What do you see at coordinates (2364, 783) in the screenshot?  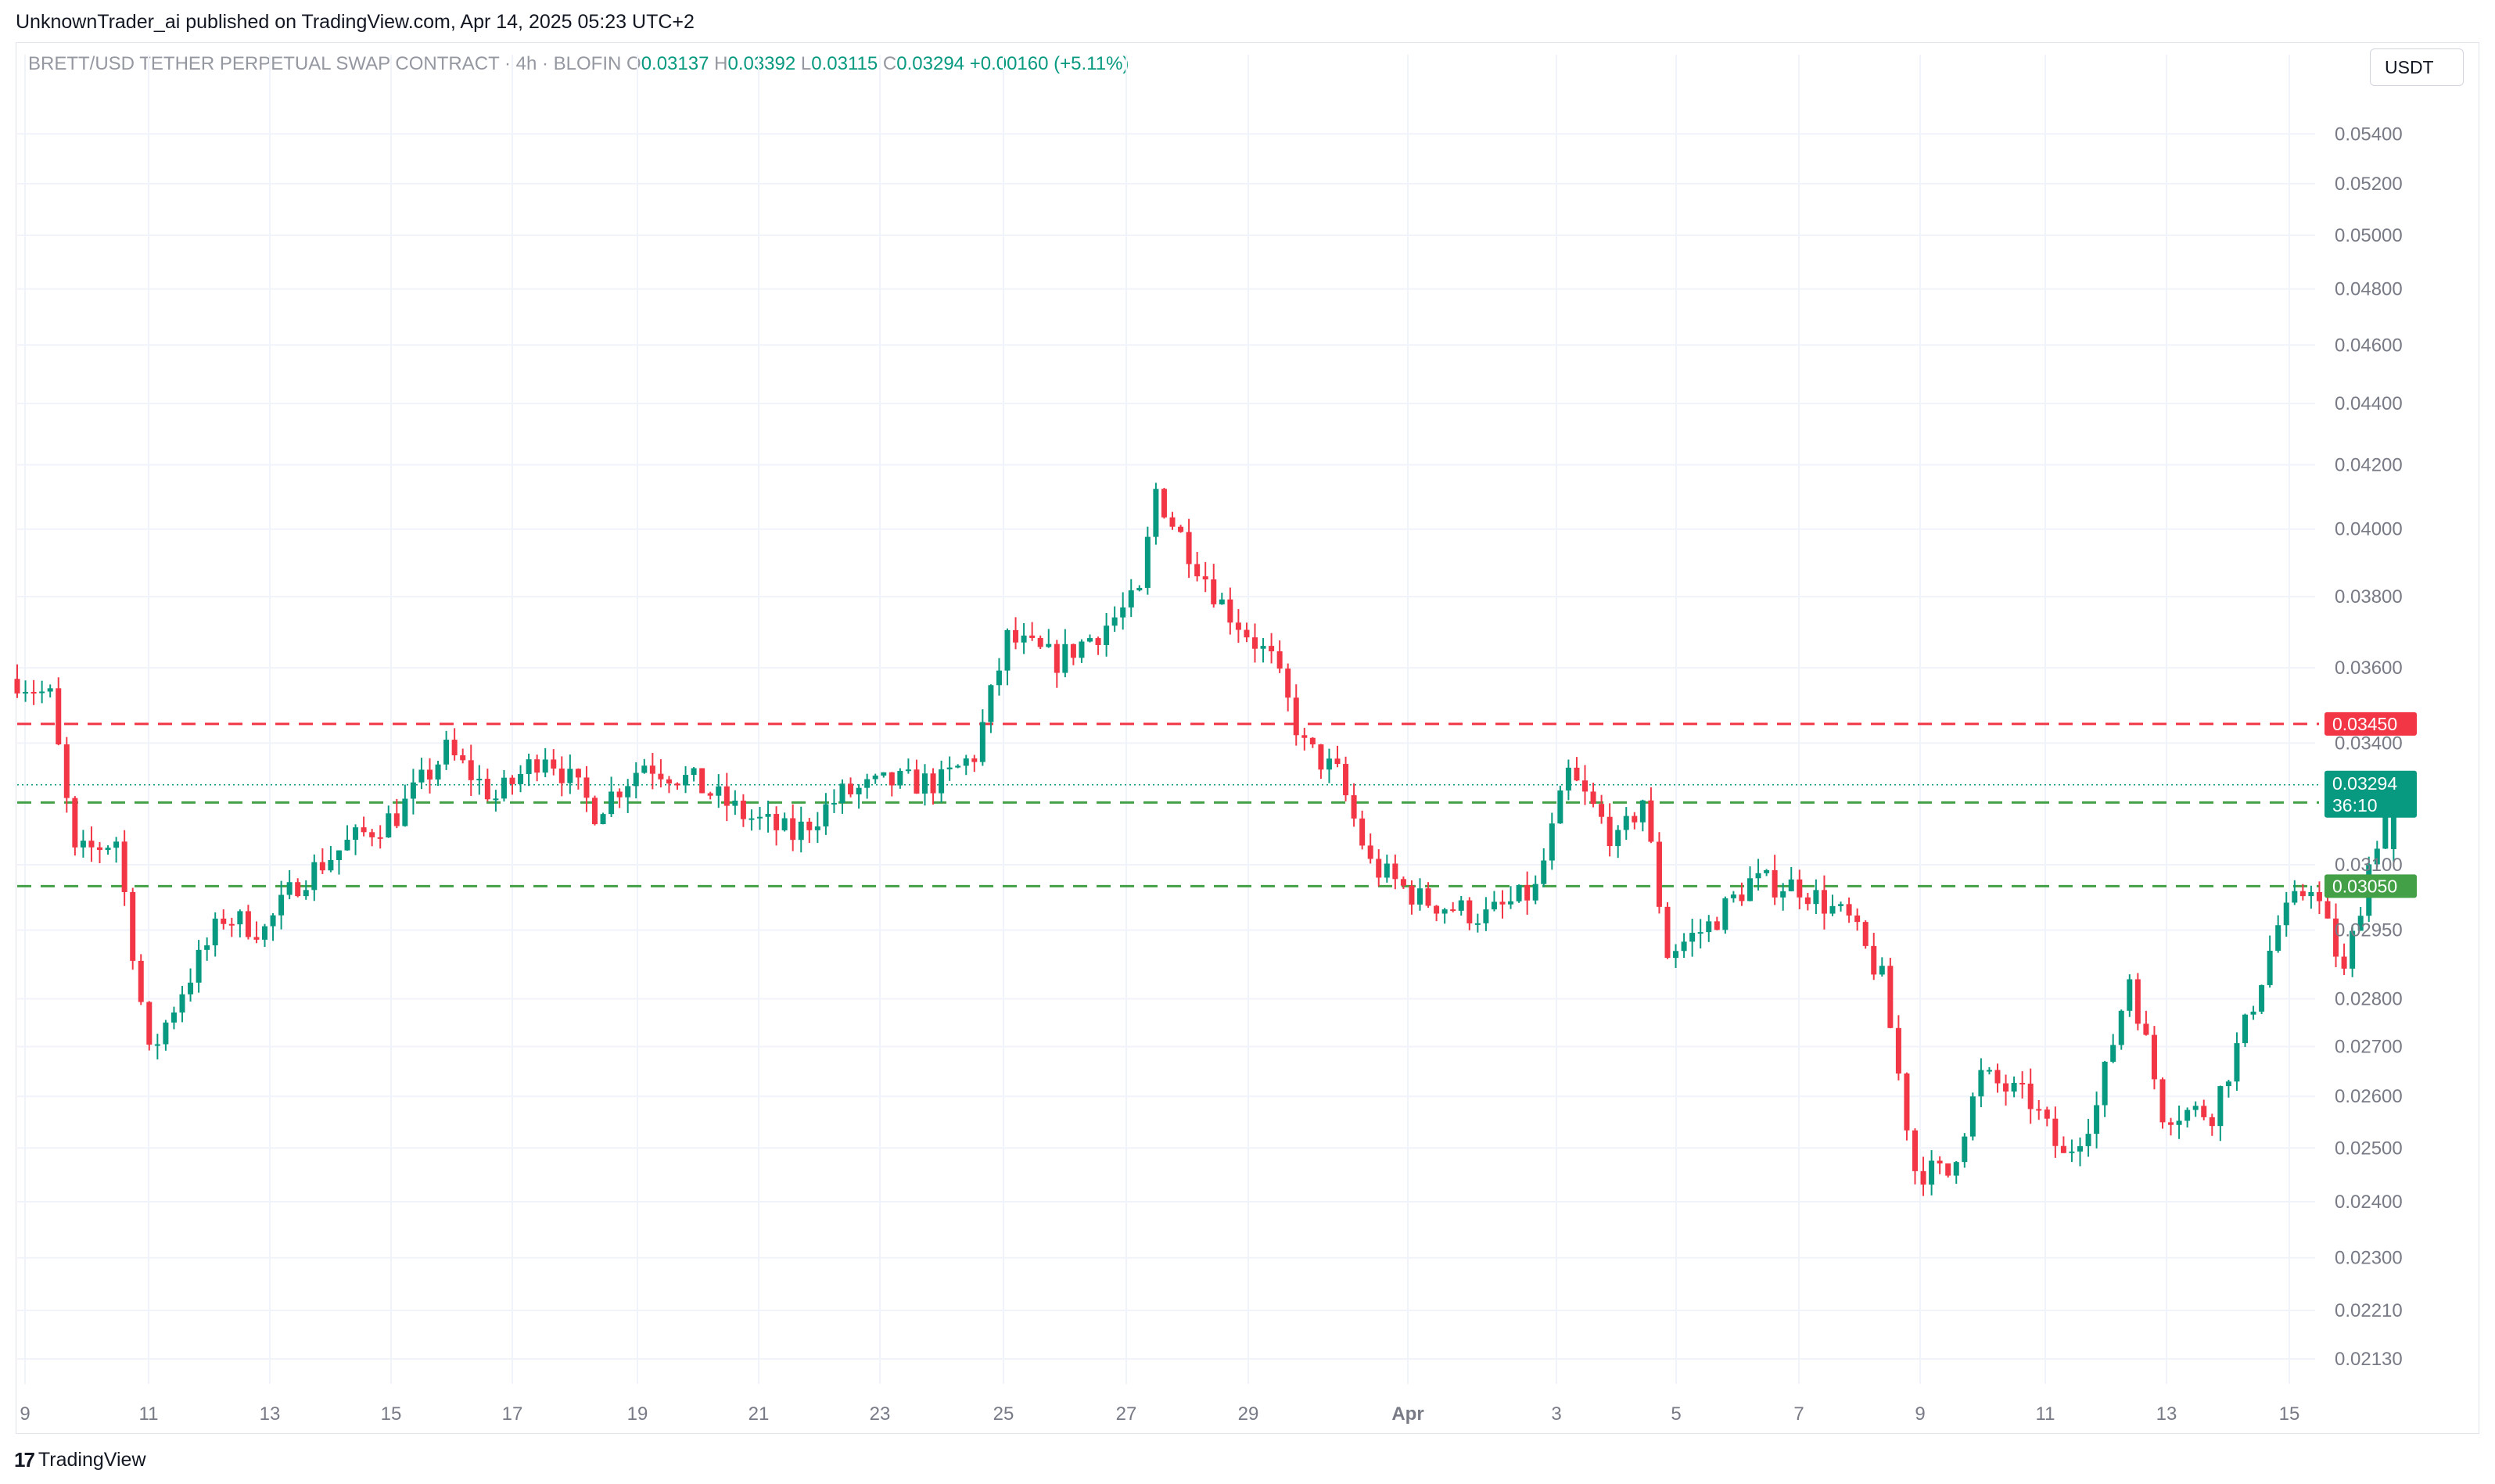 I see `last-price-label: 0.03294` at bounding box center [2364, 783].